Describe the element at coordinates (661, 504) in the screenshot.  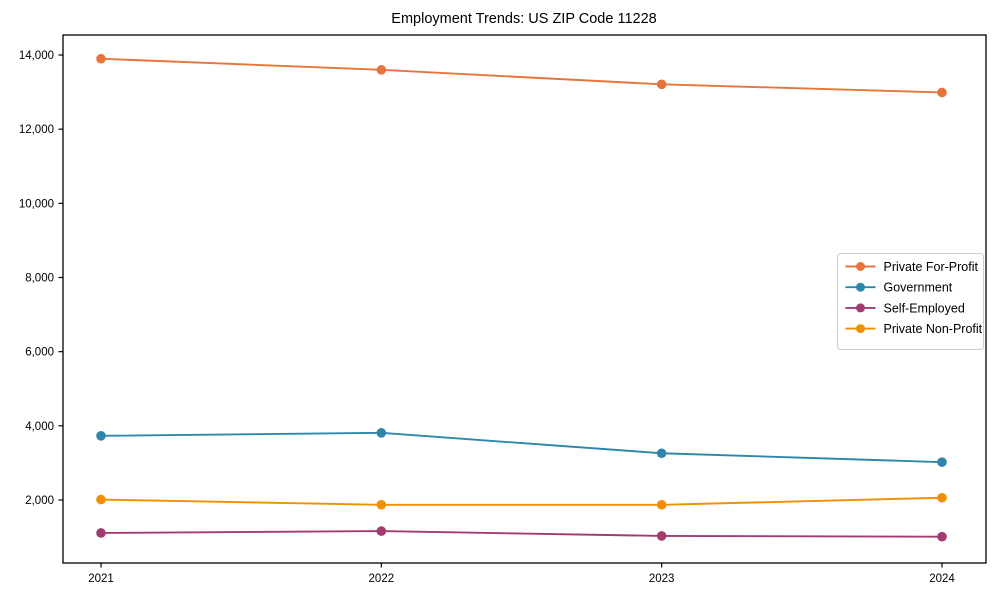
I see `data-point-private-non-profit-2023` at that location.